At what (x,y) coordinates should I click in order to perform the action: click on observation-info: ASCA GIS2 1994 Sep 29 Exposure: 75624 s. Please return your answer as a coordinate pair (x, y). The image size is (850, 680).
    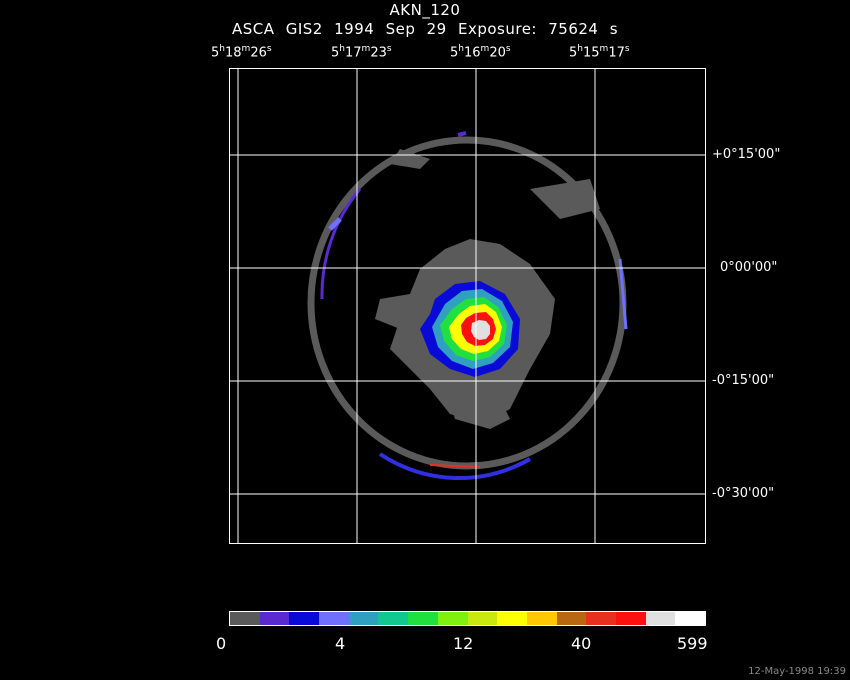
    Looking at the image, I should click on (425, 29).